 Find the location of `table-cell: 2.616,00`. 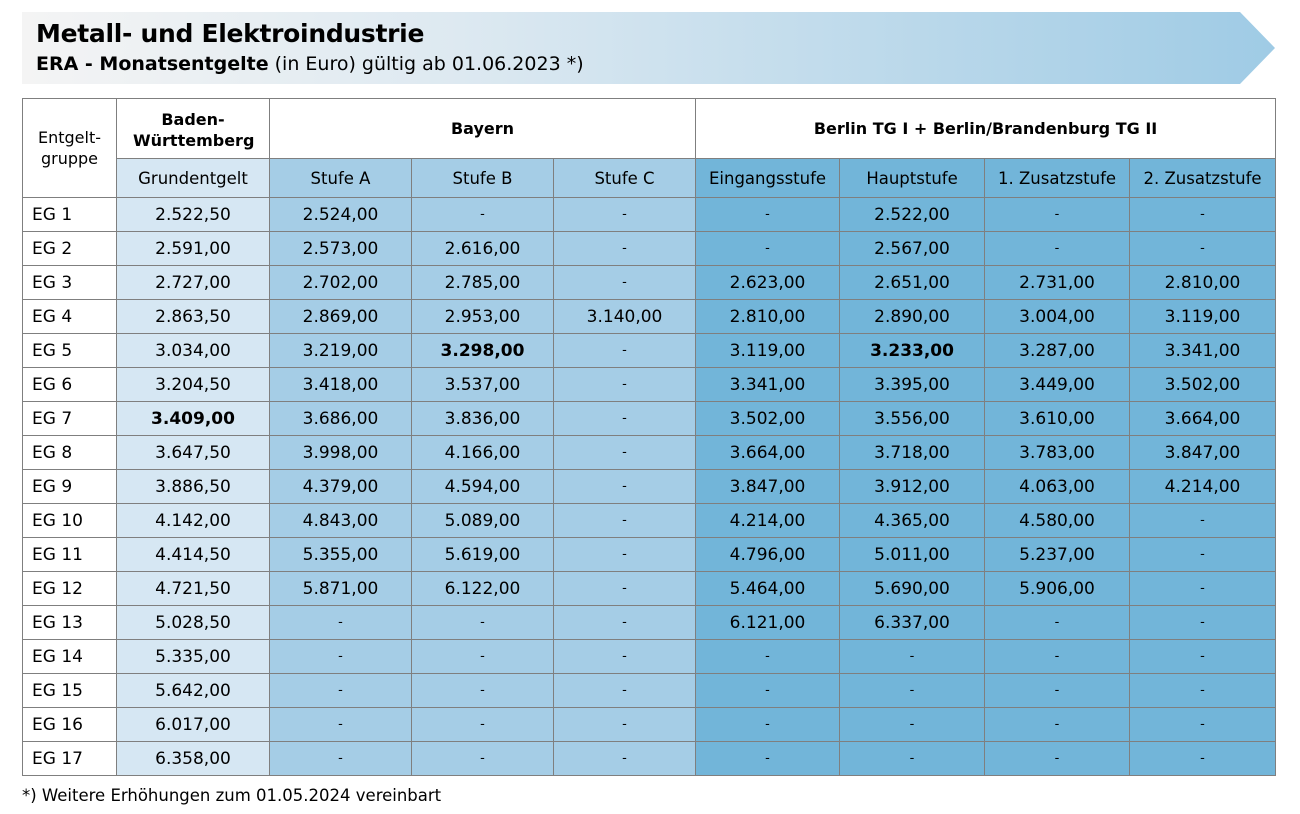

table-cell: 2.616,00 is located at coordinates (482, 248).